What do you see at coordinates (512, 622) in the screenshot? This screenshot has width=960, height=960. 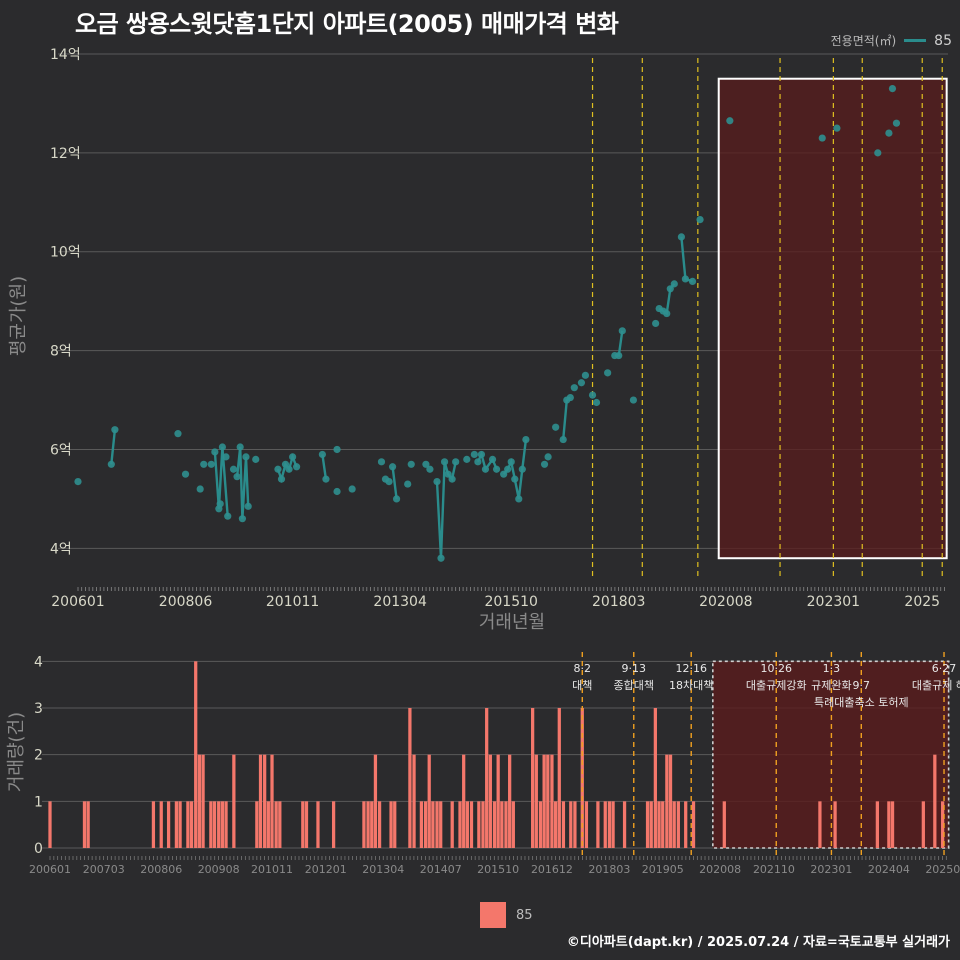 I see `x-axis-title: 거래년월` at bounding box center [512, 622].